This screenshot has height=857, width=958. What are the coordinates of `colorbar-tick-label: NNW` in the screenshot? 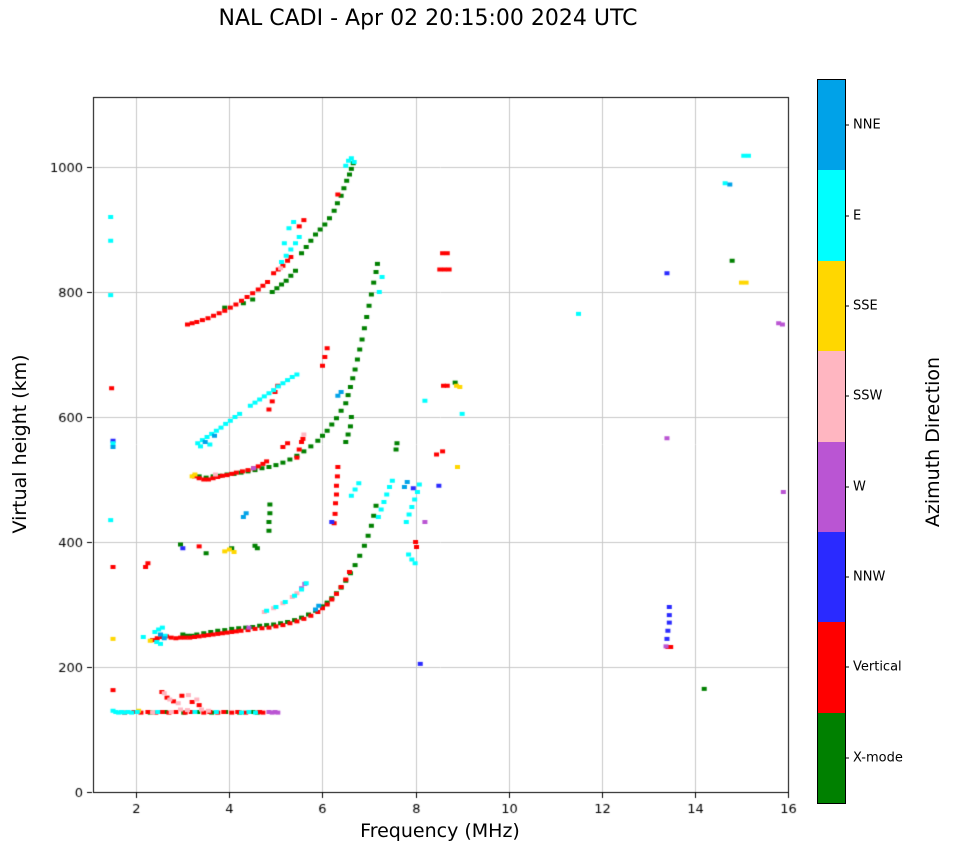 It's located at (869, 577).